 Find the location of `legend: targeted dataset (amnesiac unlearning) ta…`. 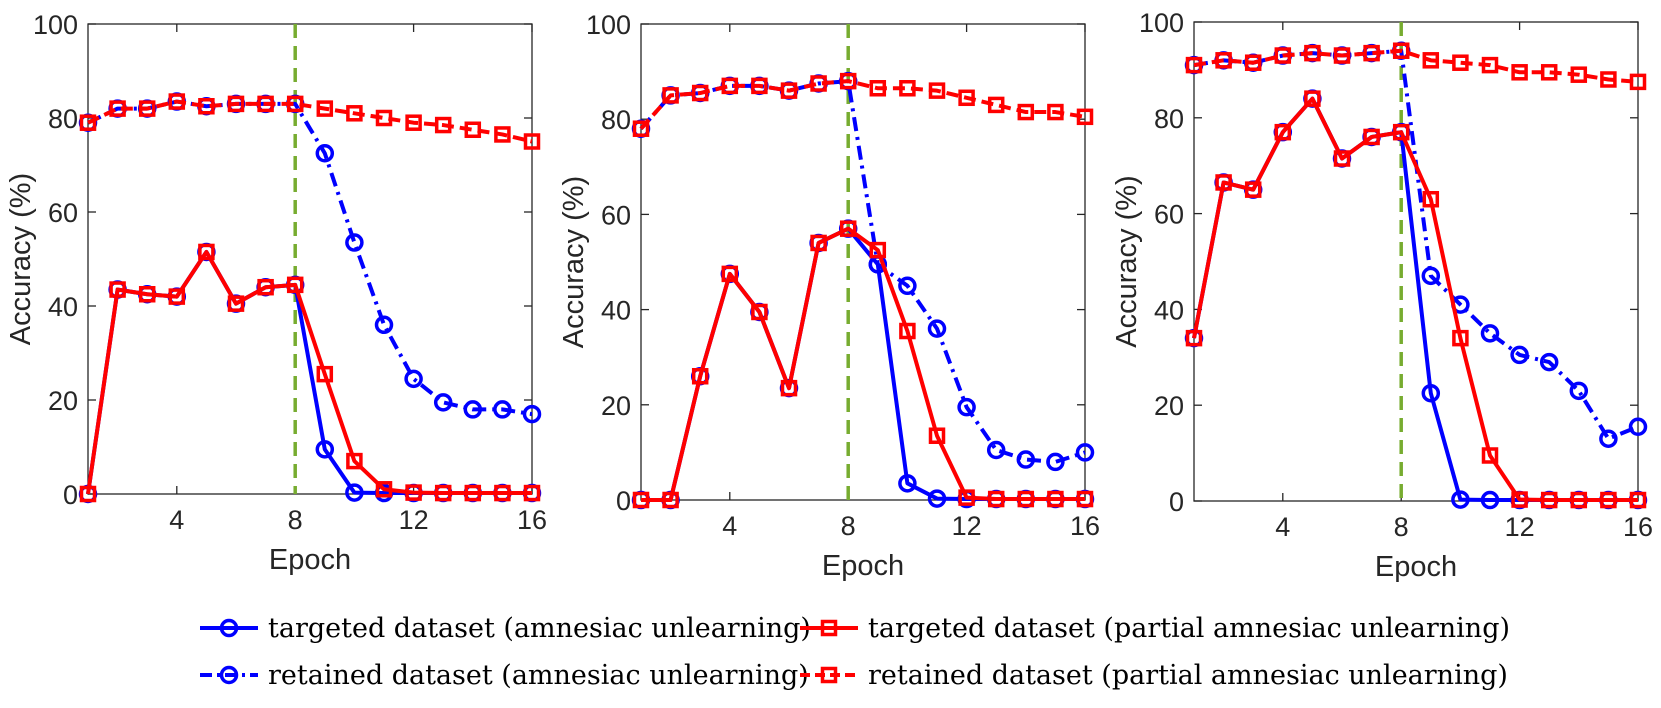

legend: targeted dataset (amnesiac unlearning) ta… is located at coordinates (855, 652).